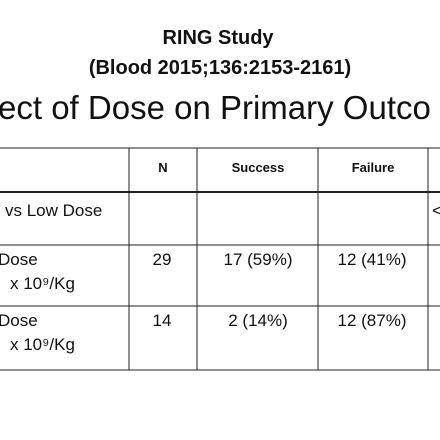  What do you see at coordinates (53, 210) in the screenshot?
I see `row-label: vs Low Dose` at bounding box center [53, 210].